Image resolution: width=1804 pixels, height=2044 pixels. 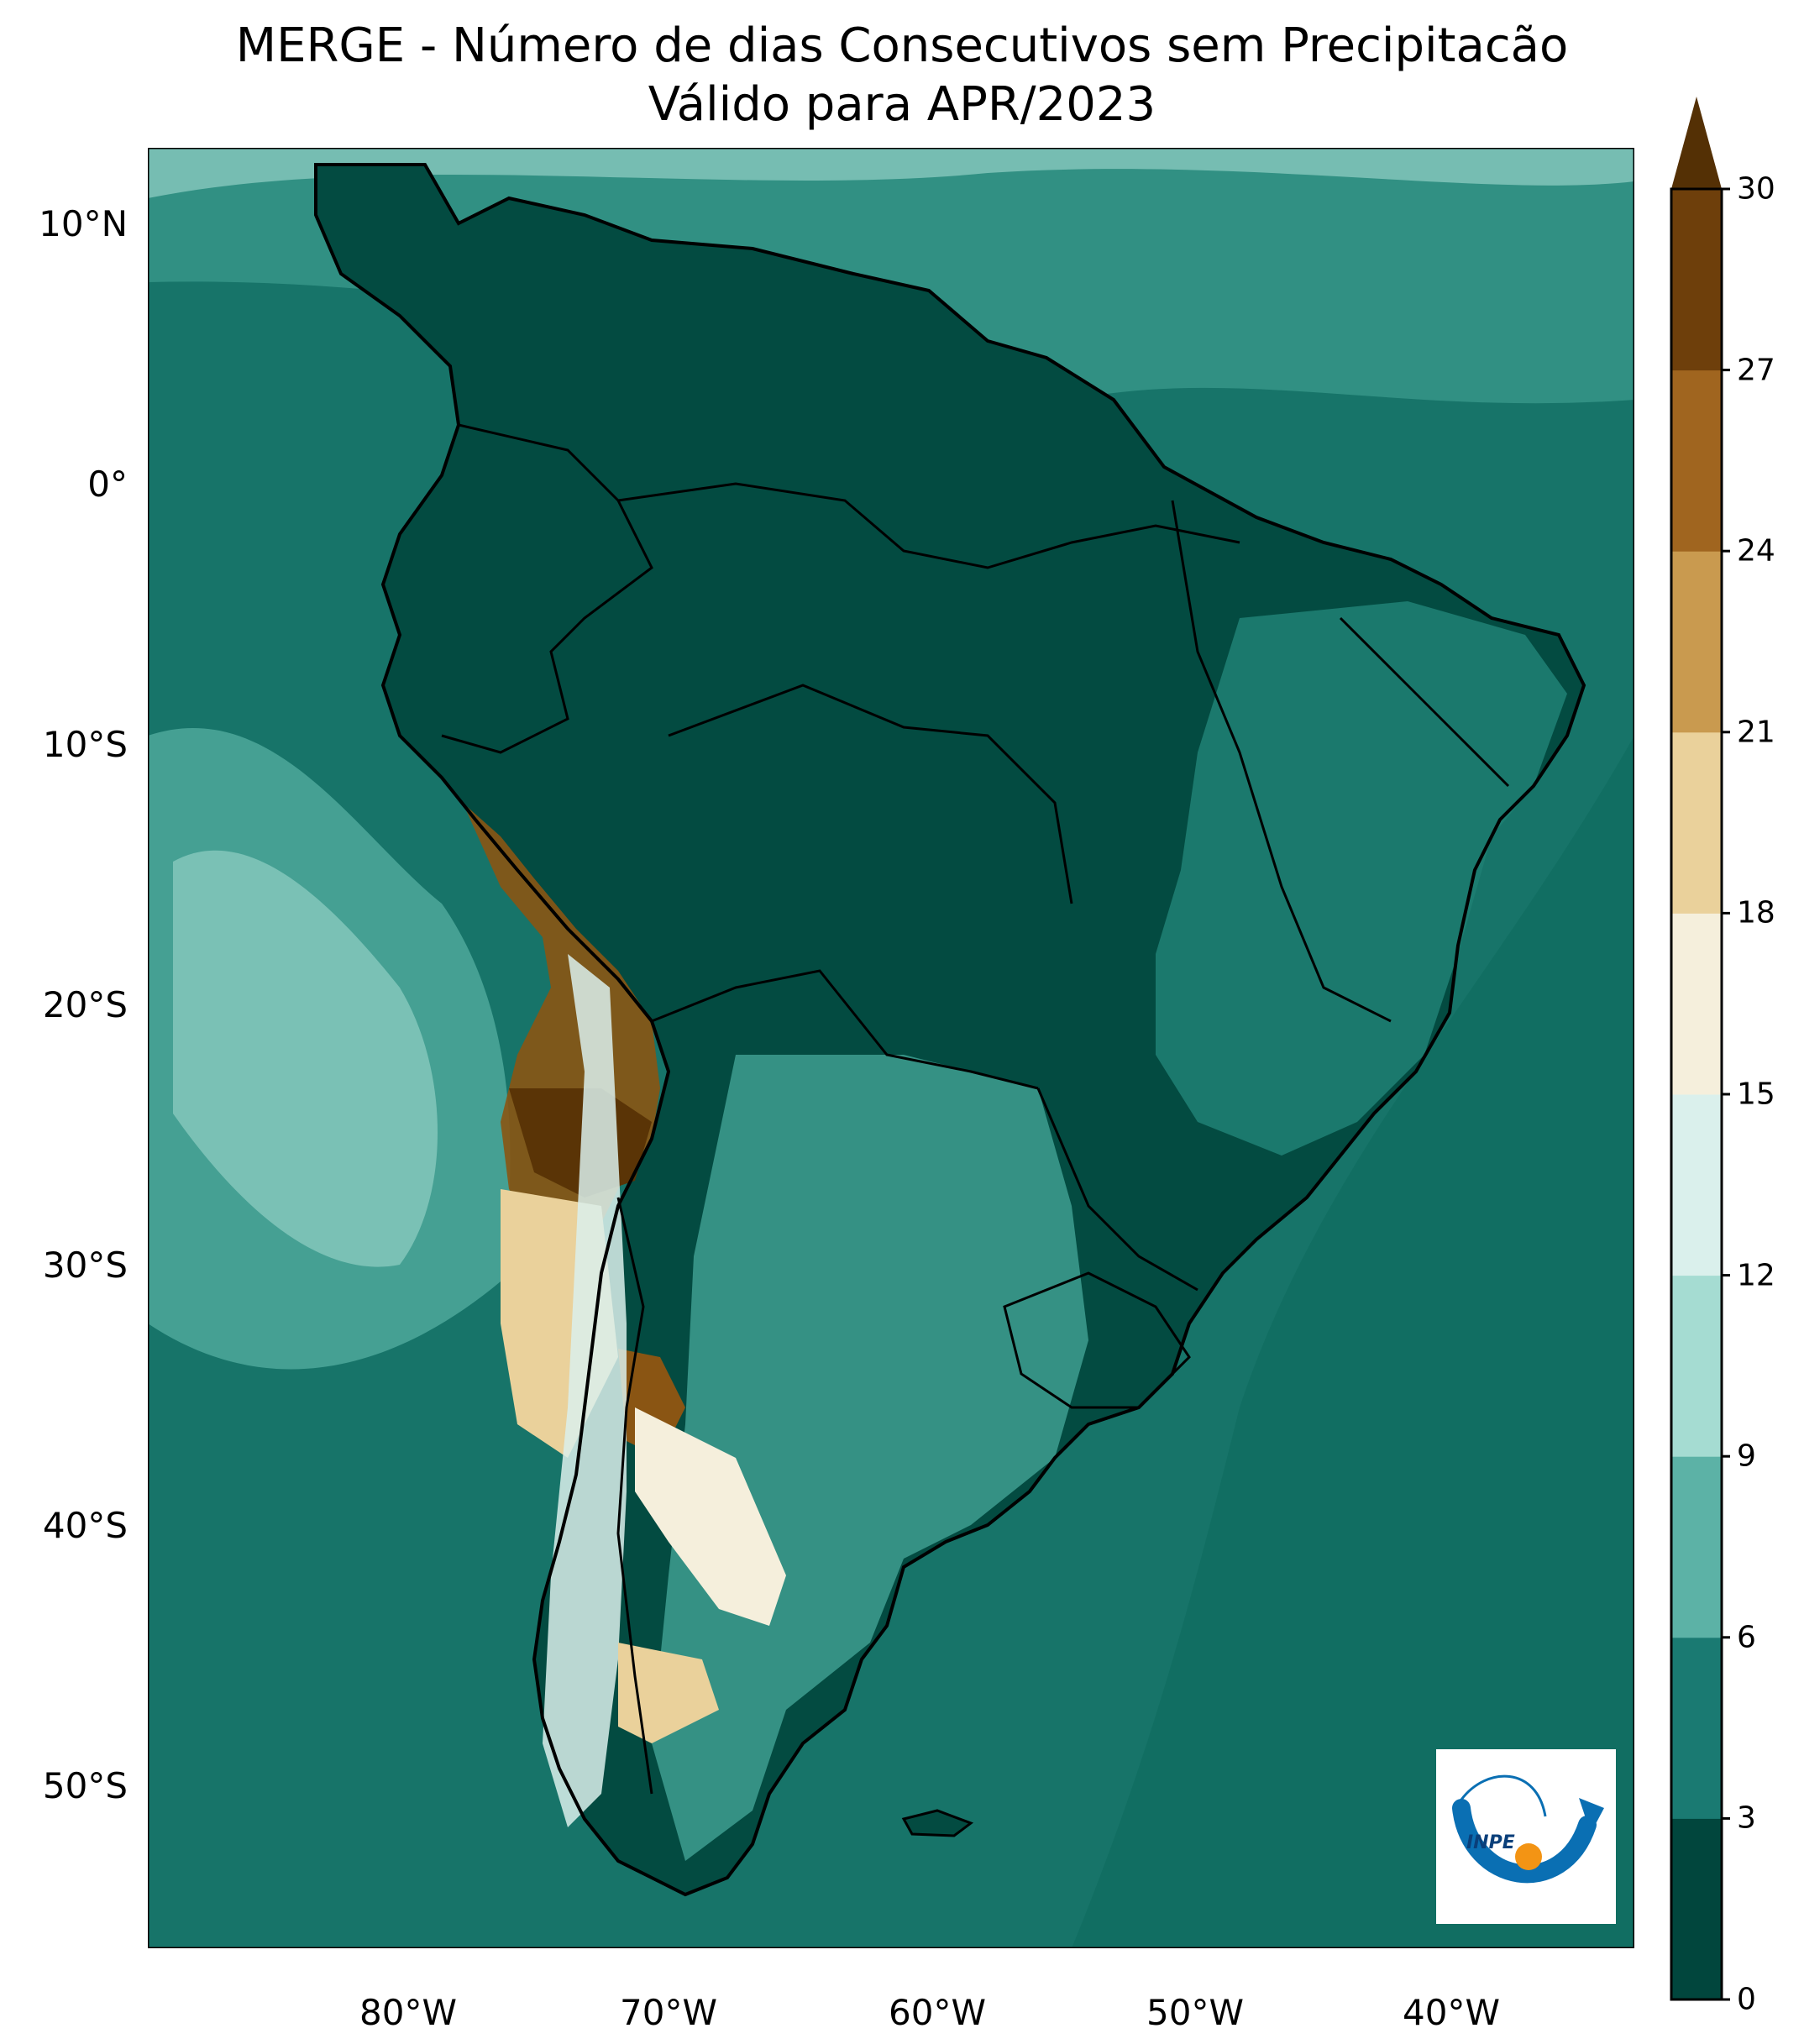 I want to click on colorbar-tick-label: 18, so click(x=1756, y=912).